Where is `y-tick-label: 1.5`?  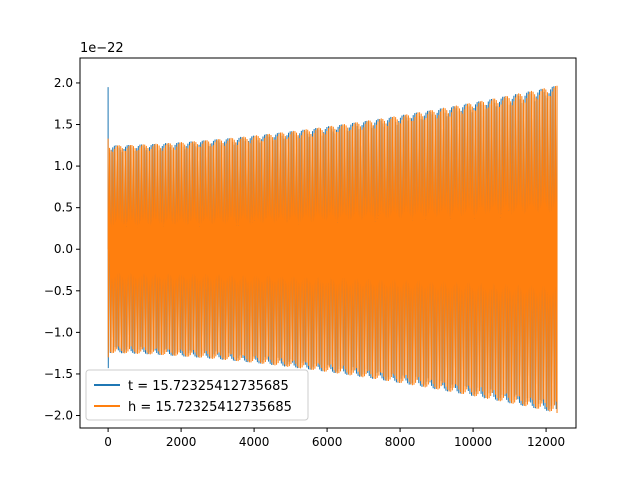 y-tick-label: 1.5 is located at coordinates (63, 125).